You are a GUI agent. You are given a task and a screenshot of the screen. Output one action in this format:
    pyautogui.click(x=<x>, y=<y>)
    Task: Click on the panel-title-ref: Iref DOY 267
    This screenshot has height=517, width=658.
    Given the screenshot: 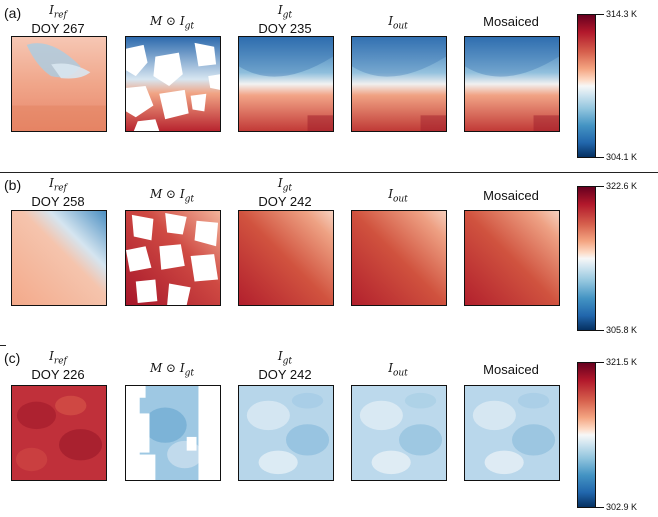 What is the action you would take?
    pyautogui.click(x=58, y=20)
    